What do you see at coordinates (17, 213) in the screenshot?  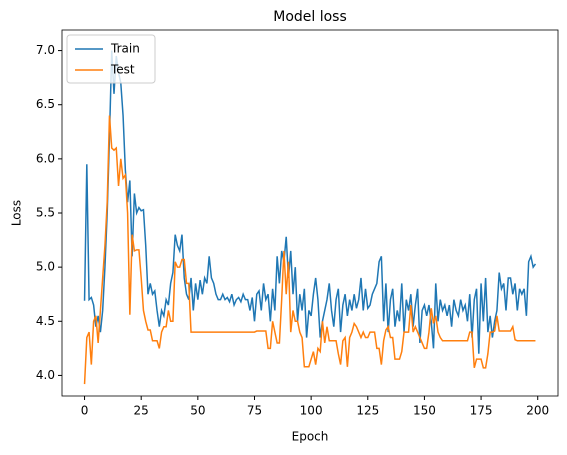 I see `y-axis-label: Loss` at bounding box center [17, 213].